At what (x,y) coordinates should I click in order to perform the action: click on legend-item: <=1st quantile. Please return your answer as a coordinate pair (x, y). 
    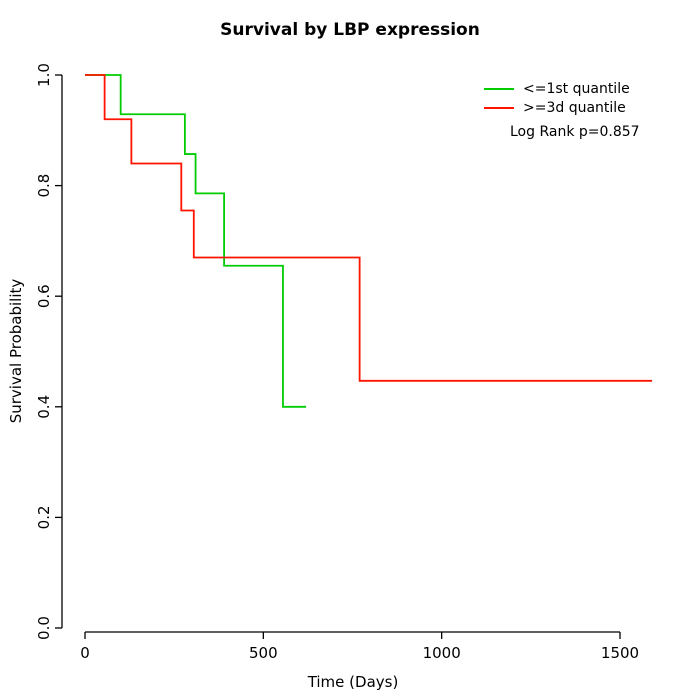
    Looking at the image, I should click on (562, 88).